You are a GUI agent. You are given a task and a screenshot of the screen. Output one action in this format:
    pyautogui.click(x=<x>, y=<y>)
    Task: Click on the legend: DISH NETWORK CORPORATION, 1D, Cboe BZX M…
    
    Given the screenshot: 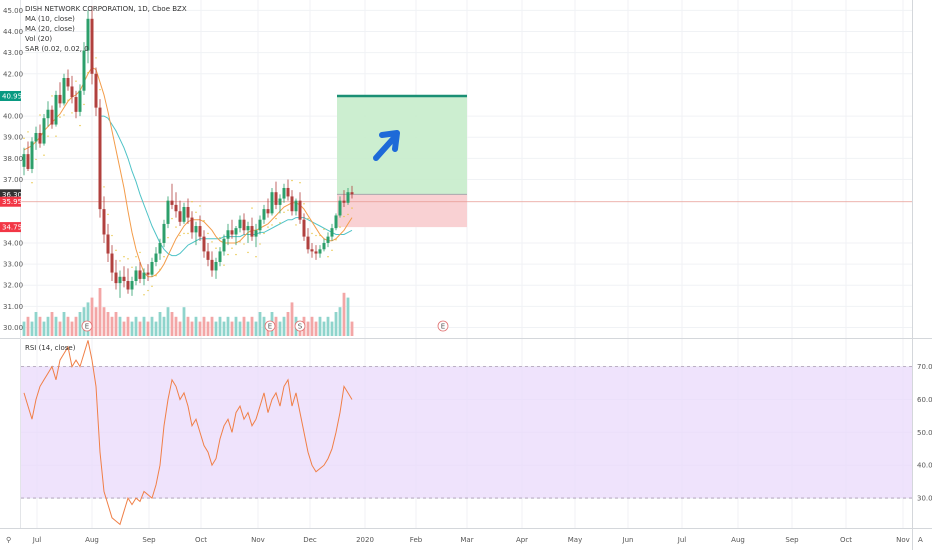 What is the action you would take?
    pyautogui.click(x=106, y=178)
    